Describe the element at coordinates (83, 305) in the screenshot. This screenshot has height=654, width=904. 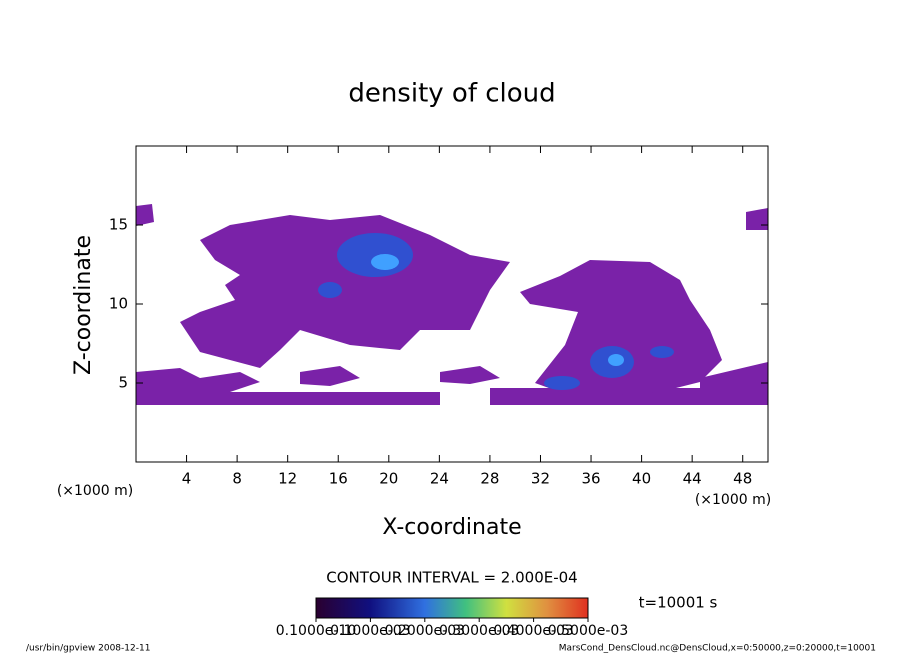
I see `y-axis-label: Z-coordinate` at that location.